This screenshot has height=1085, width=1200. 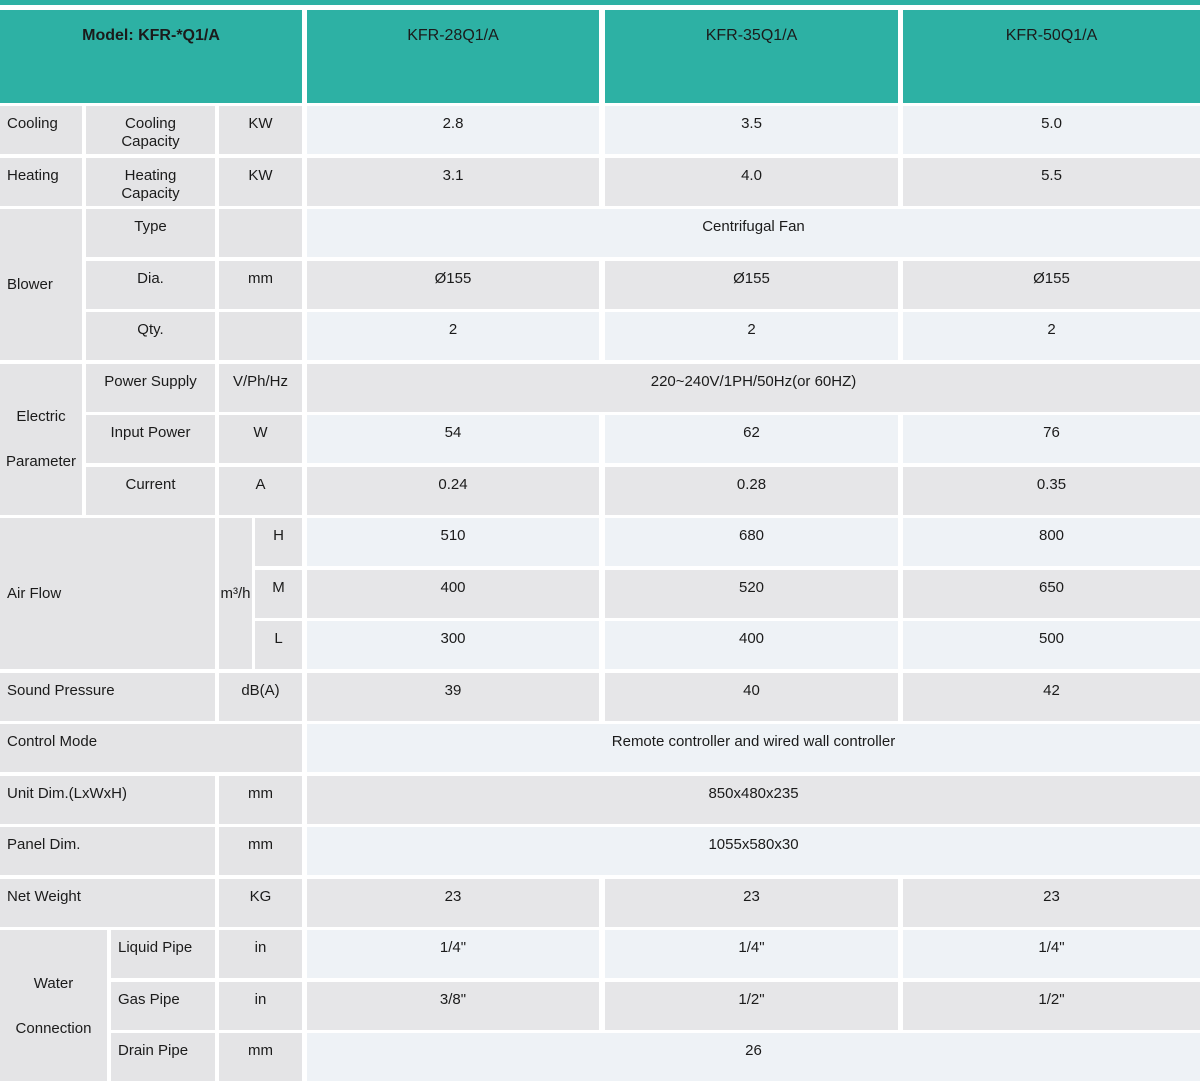 I want to click on power-supply-label-cell: Power Supply, so click(x=150, y=387).